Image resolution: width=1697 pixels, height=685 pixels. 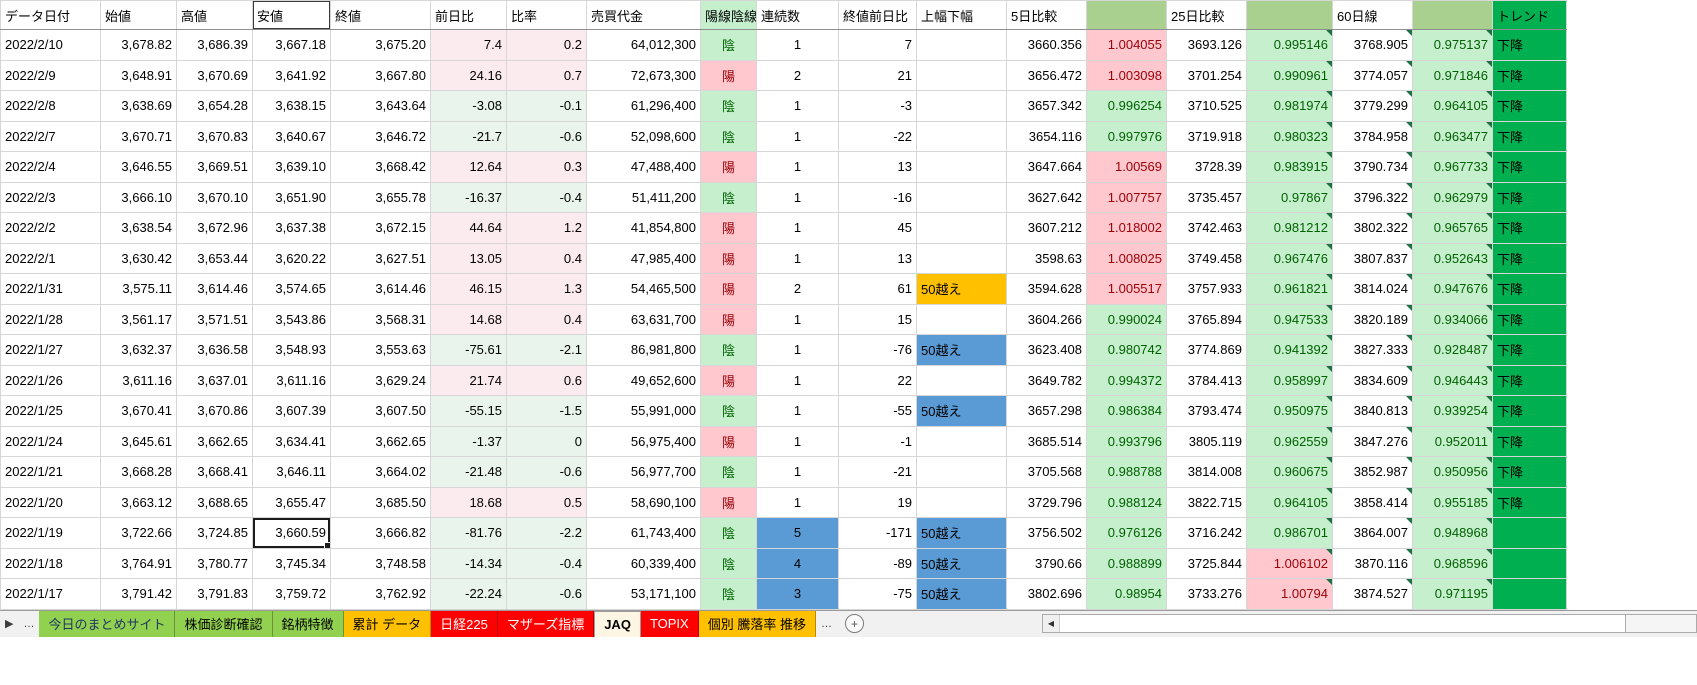 What do you see at coordinates (1452, 350) in the screenshot?
I see `cell-ma60_ratio: 0.928487` at bounding box center [1452, 350].